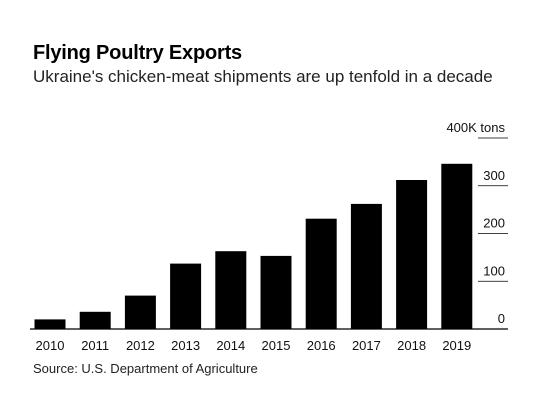  Describe the element at coordinates (475, 127) in the screenshot. I see `y-axis-unit-label: 400K tons` at that location.